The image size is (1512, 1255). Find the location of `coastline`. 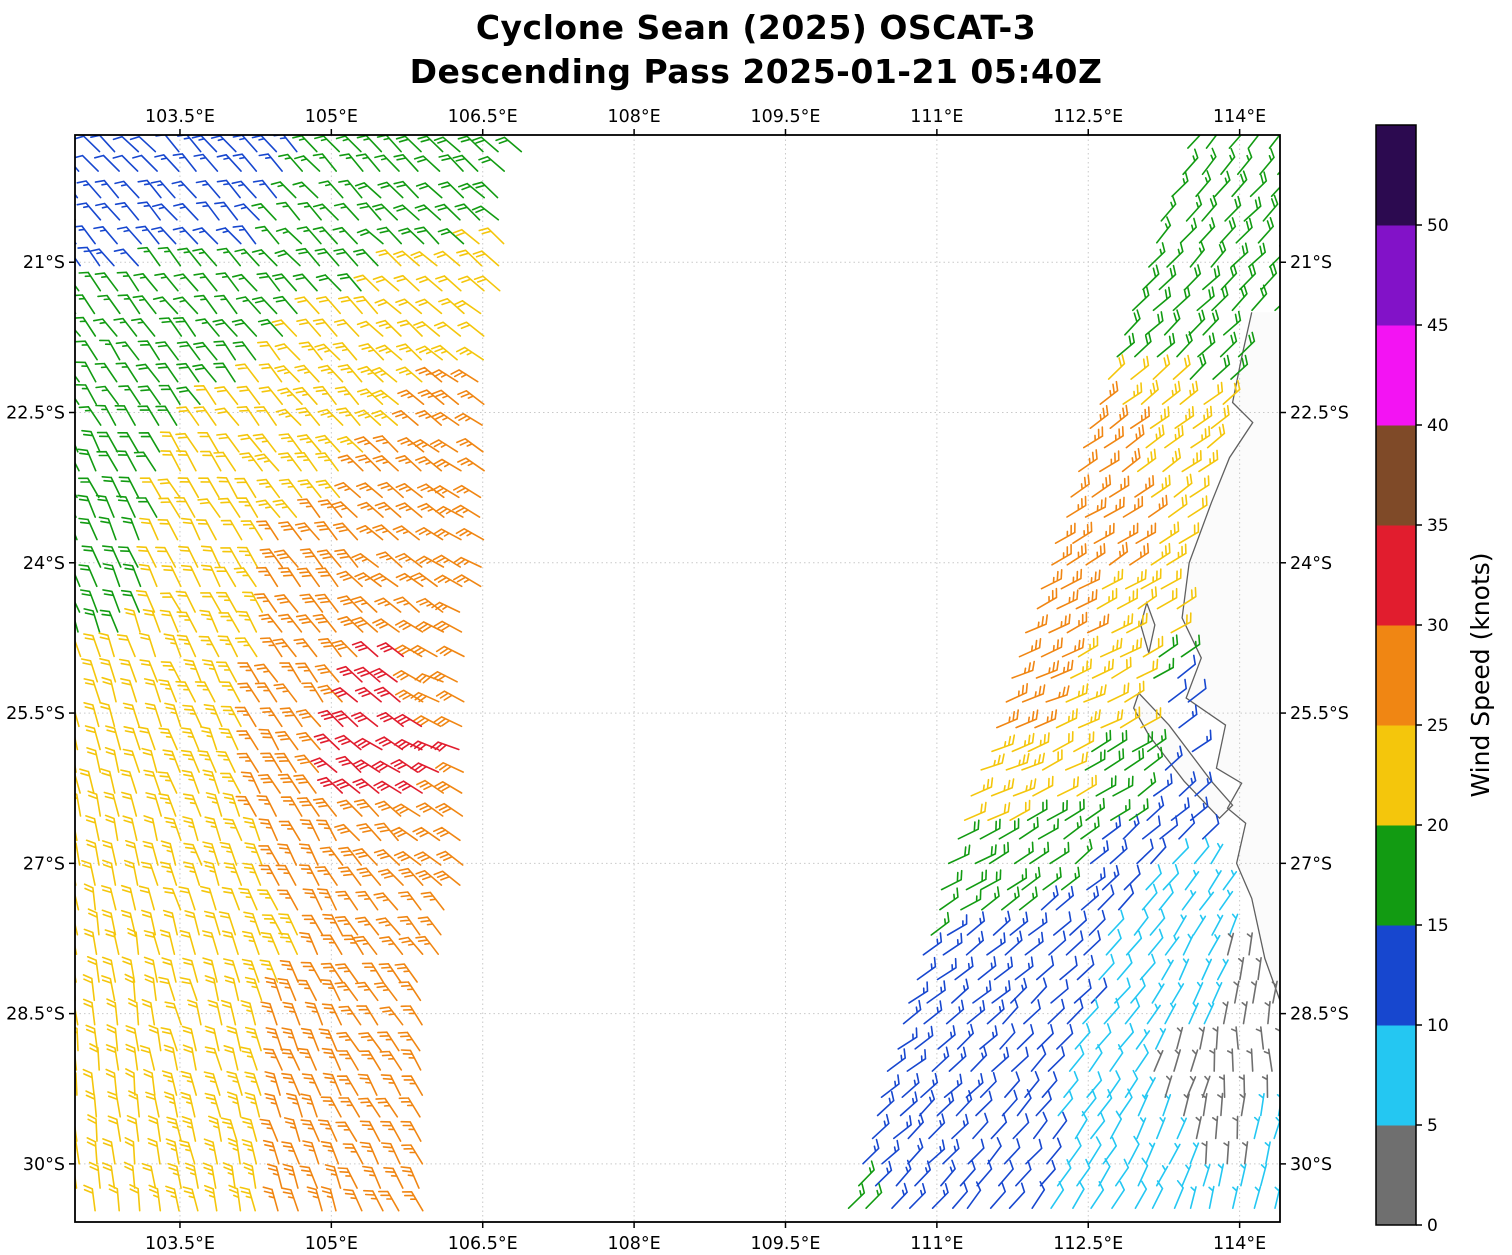

coastline is located at coordinates (1230, 657).